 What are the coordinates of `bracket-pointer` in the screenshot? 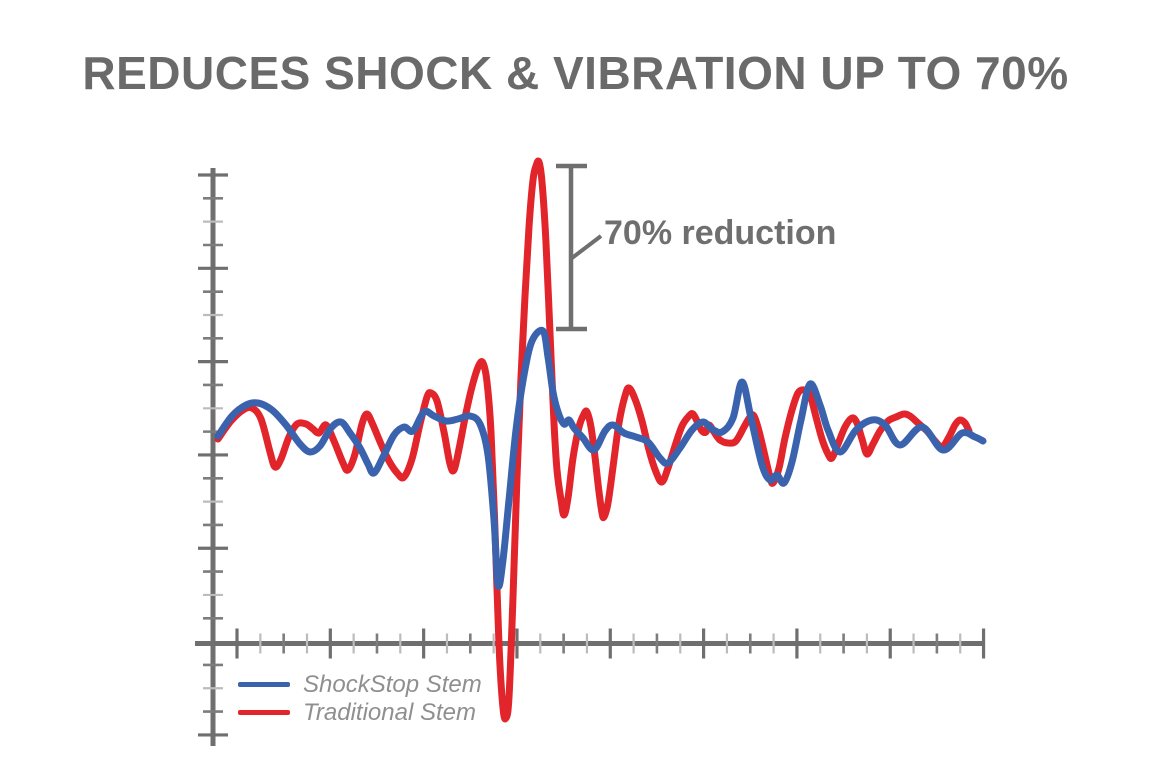 It's located at (586, 247).